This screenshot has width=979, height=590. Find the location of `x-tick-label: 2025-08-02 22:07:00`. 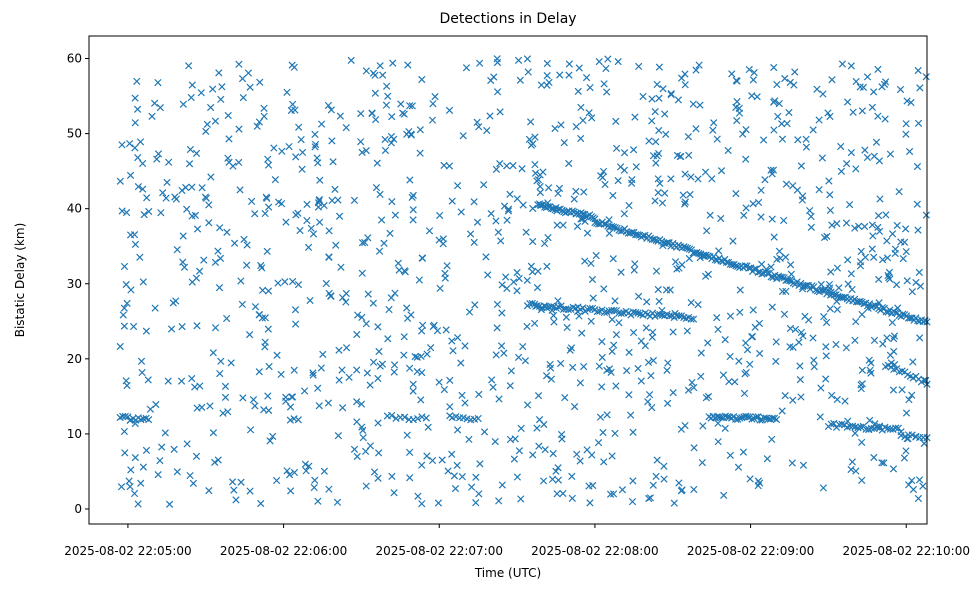

x-tick-label: 2025-08-02 22:07:00 is located at coordinates (439, 551).